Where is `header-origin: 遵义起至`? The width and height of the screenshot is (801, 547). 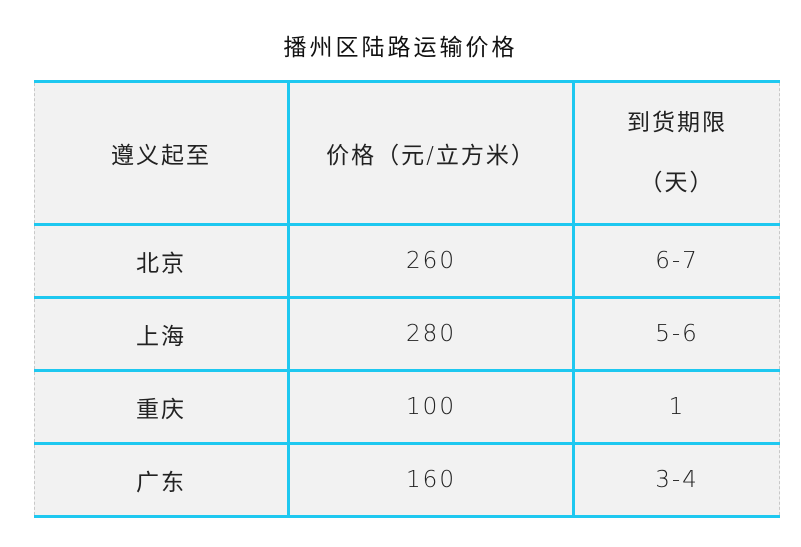
header-origin: 遵义起至 is located at coordinates (162, 153).